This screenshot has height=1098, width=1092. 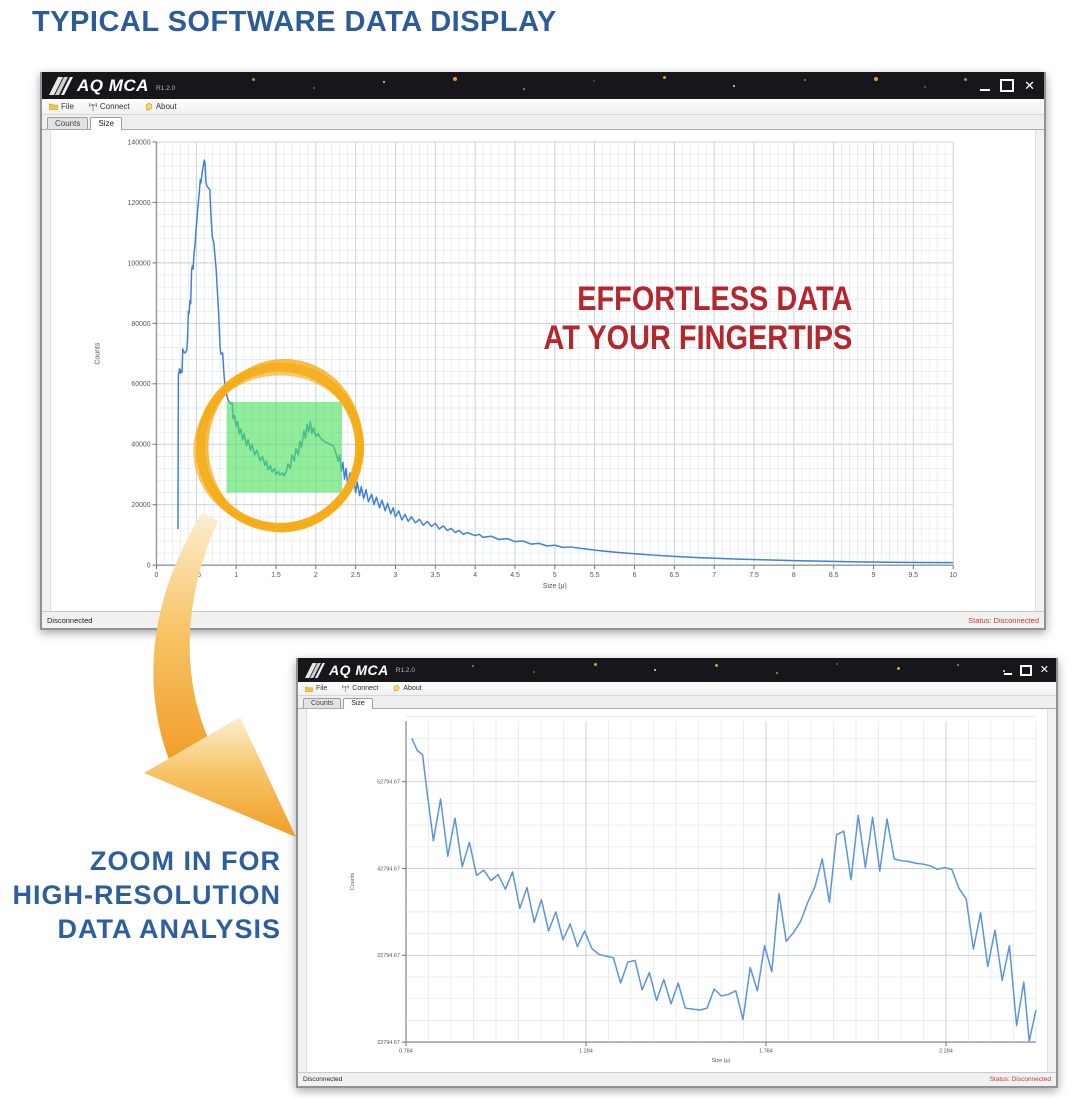 I want to click on slogan-line-1: EFFORTLESS DATA, so click(x=714, y=299).